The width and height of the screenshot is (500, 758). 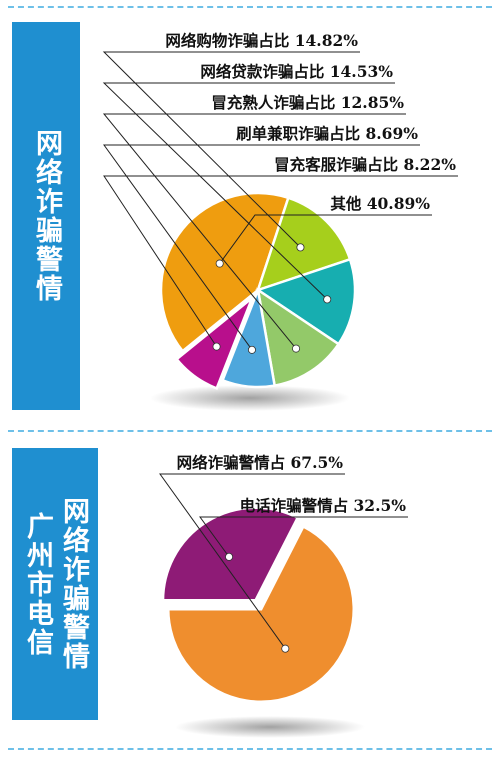 What do you see at coordinates (323, 505) in the screenshot?
I see `slice-label: 电话诈骗警情占 32.5%` at bounding box center [323, 505].